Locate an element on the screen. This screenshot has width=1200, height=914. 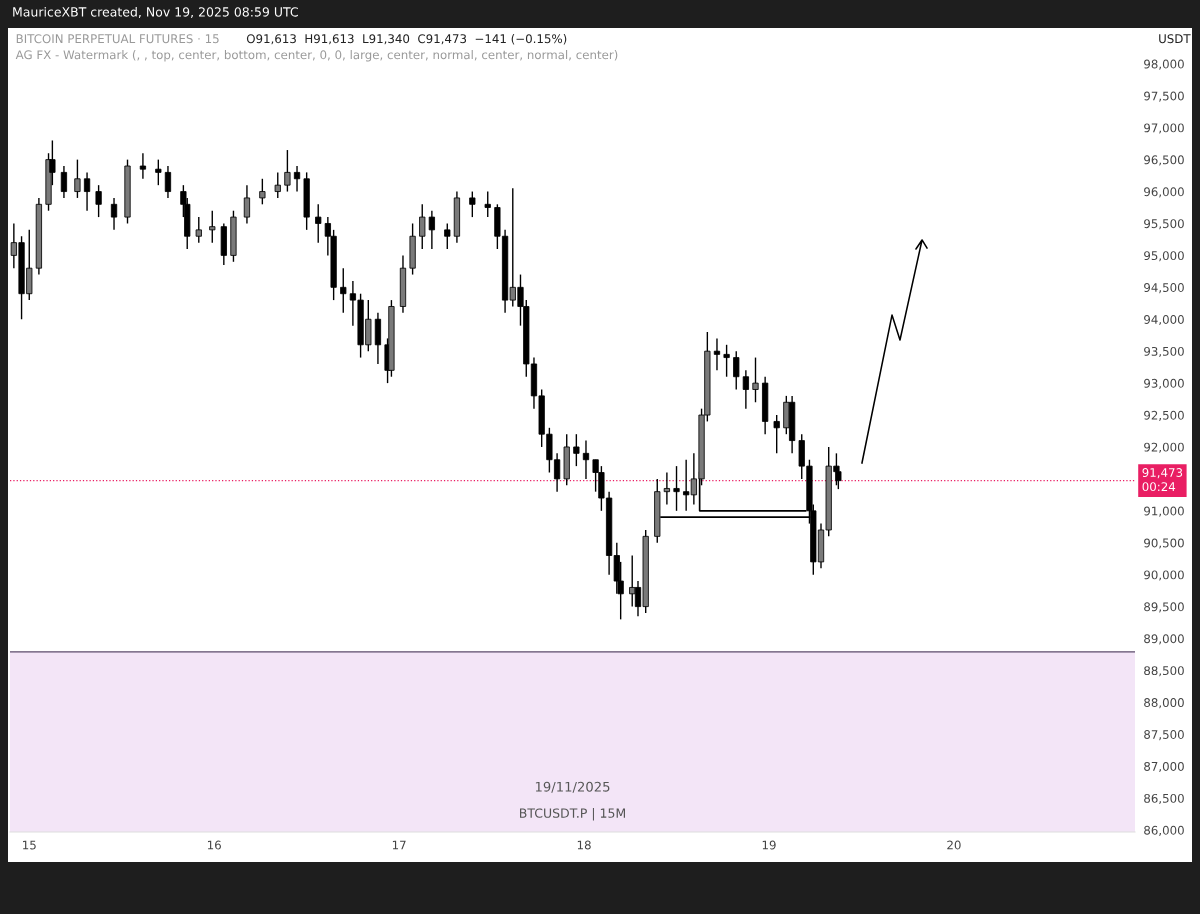
y-tick-label: 97,000 is located at coordinates (1164, 128).